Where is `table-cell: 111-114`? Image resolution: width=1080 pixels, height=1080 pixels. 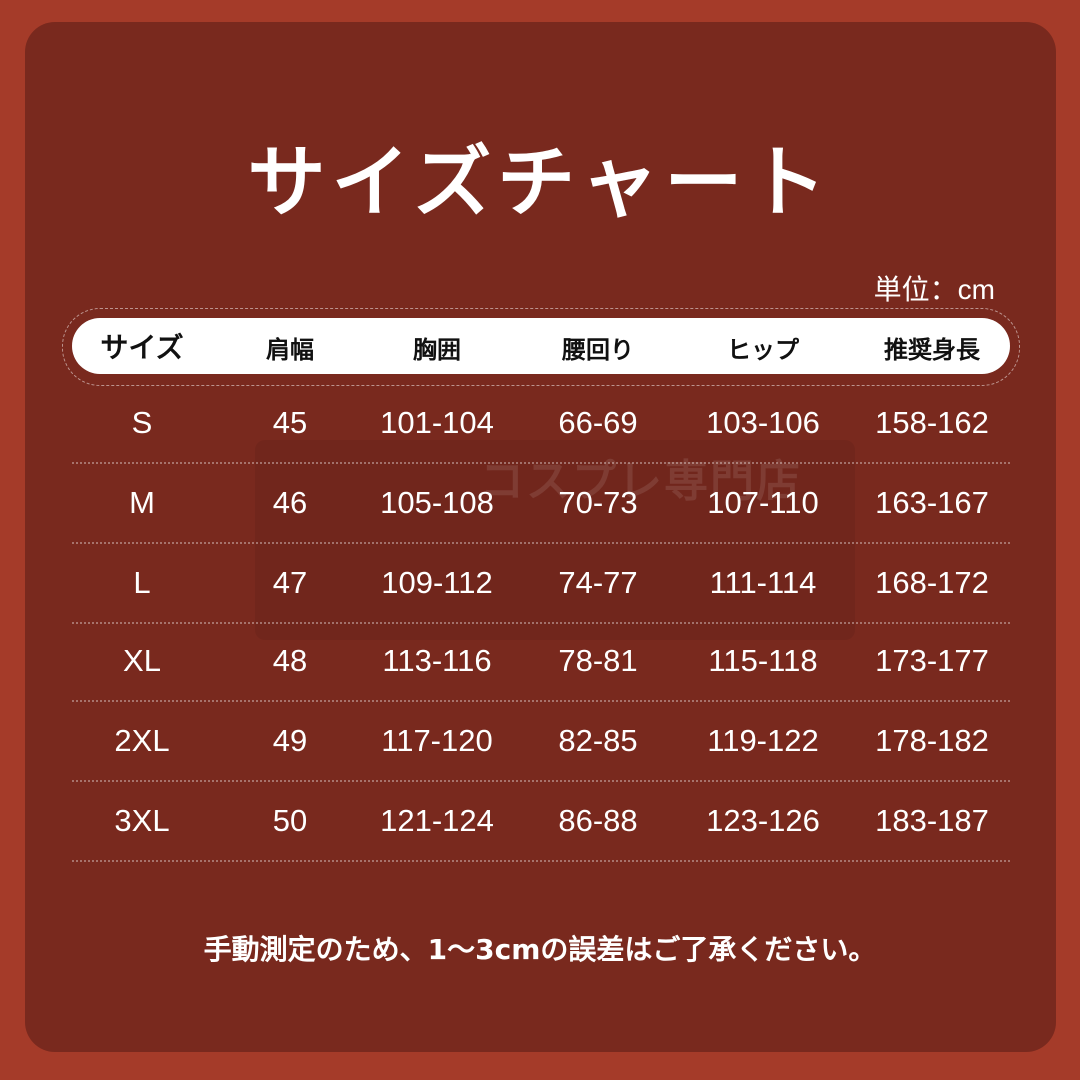
table-cell: 111-114 is located at coordinates (763, 582).